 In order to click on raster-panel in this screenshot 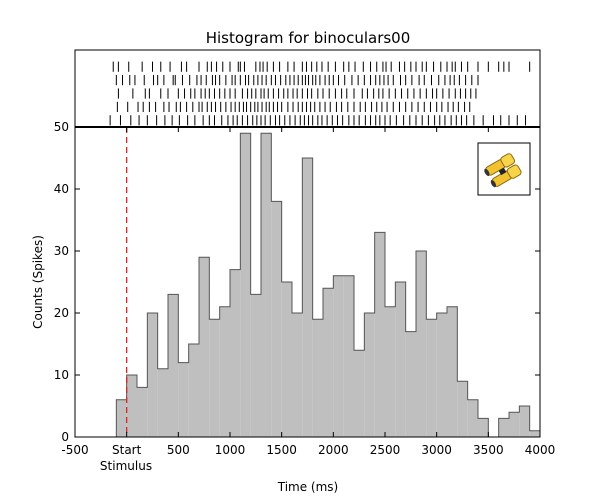, I will do `click(307, 88)`.